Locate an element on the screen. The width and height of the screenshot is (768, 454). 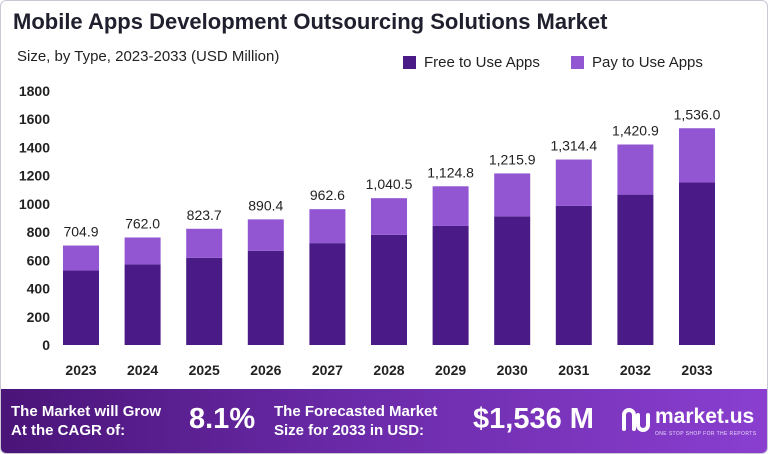
y-tick-label: 1200 is located at coordinates (34, 176).